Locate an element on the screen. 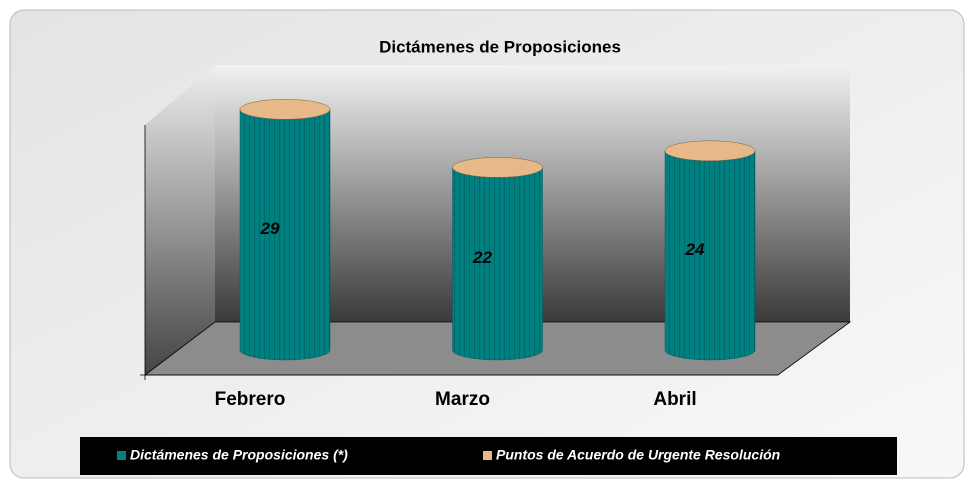  data-label: 22 is located at coordinates (482, 257).